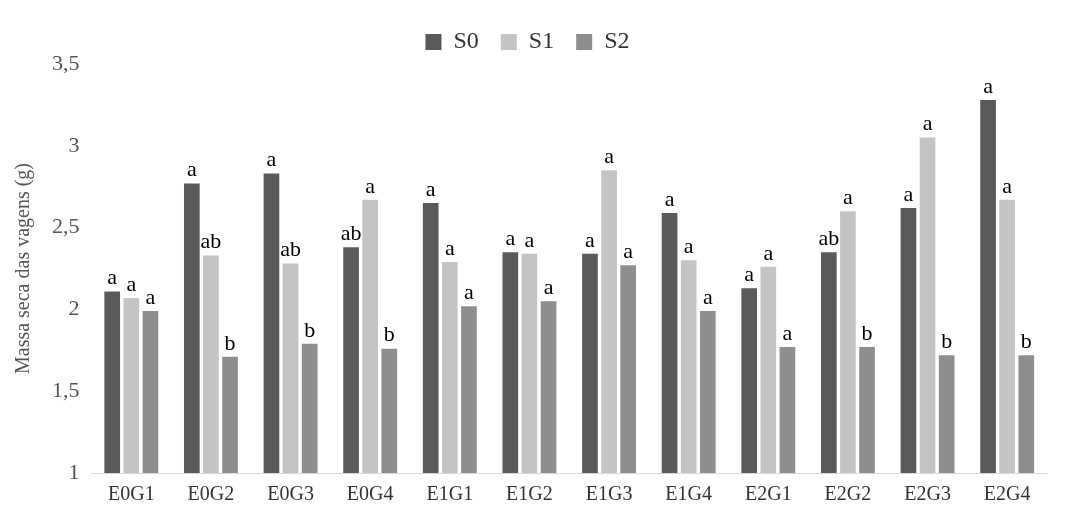 The width and height of the screenshot is (1065, 525). What do you see at coordinates (450, 493) in the screenshot?
I see `x-tick-label: E1G1` at bounding box center [450, 493].